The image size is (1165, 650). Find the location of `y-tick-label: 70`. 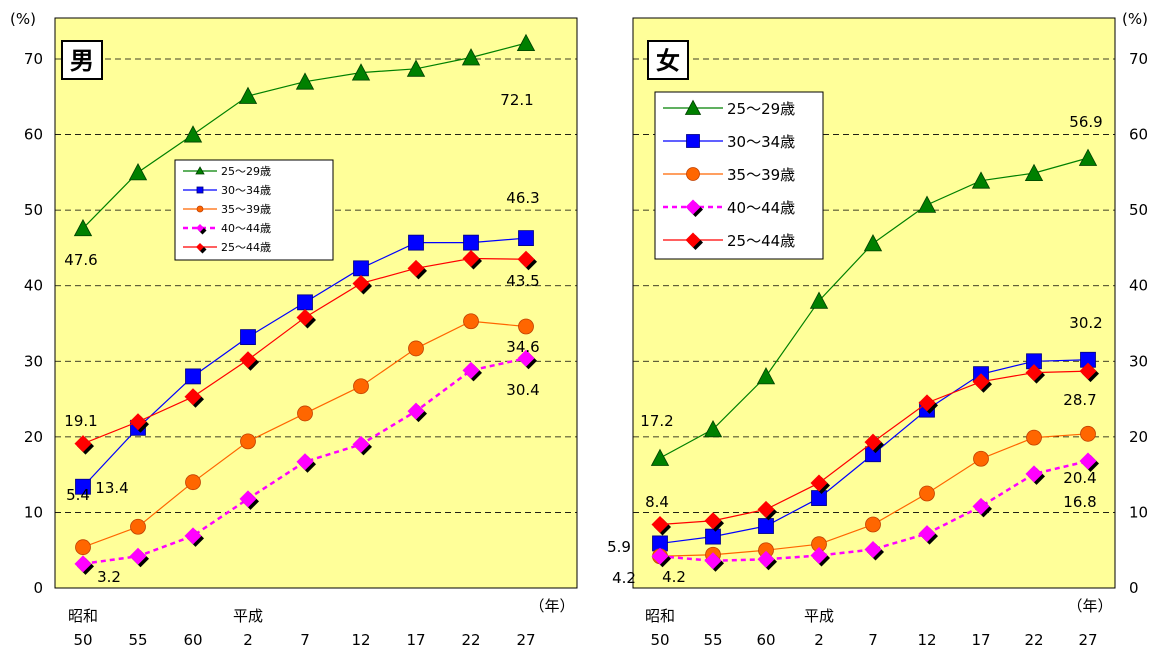

y-tick-label: 70 is located at coordinates (1138, 59).